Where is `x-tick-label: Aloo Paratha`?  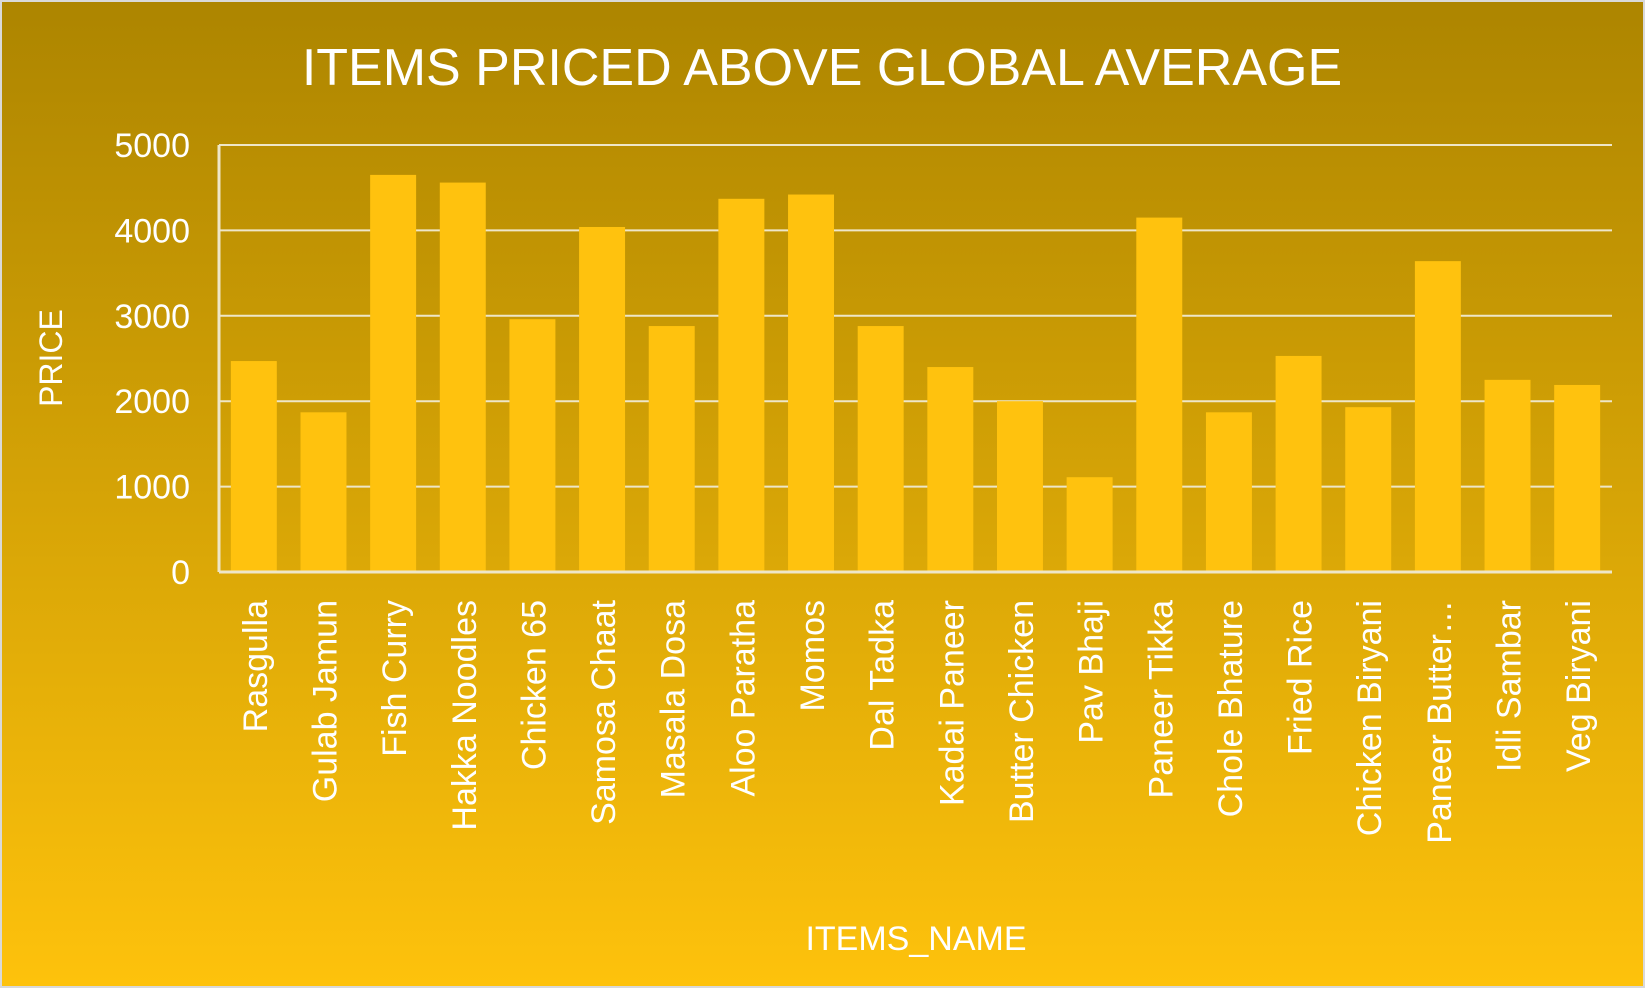
x-tick-label: Aloo Paratha is located at coordinates (743, 698).